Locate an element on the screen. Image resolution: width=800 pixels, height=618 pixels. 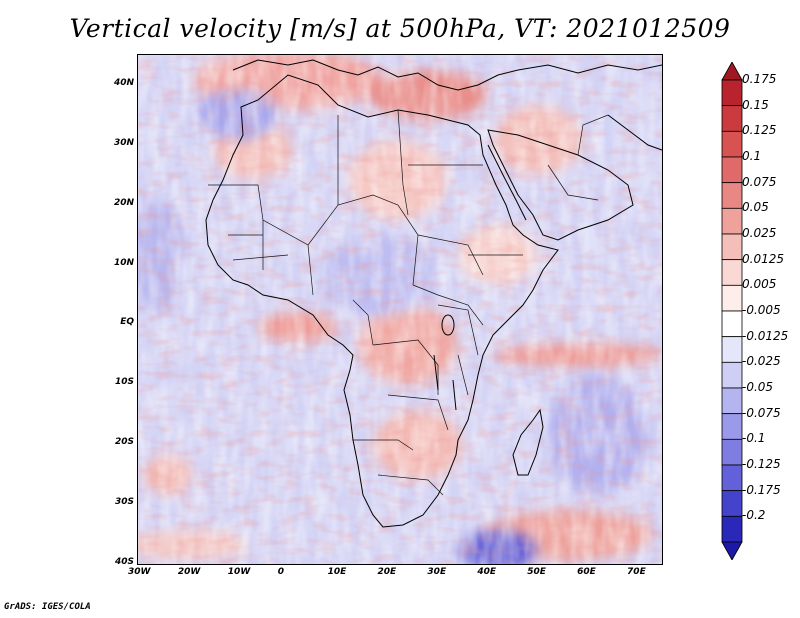
colorbar is located at coordinates (732, 311).